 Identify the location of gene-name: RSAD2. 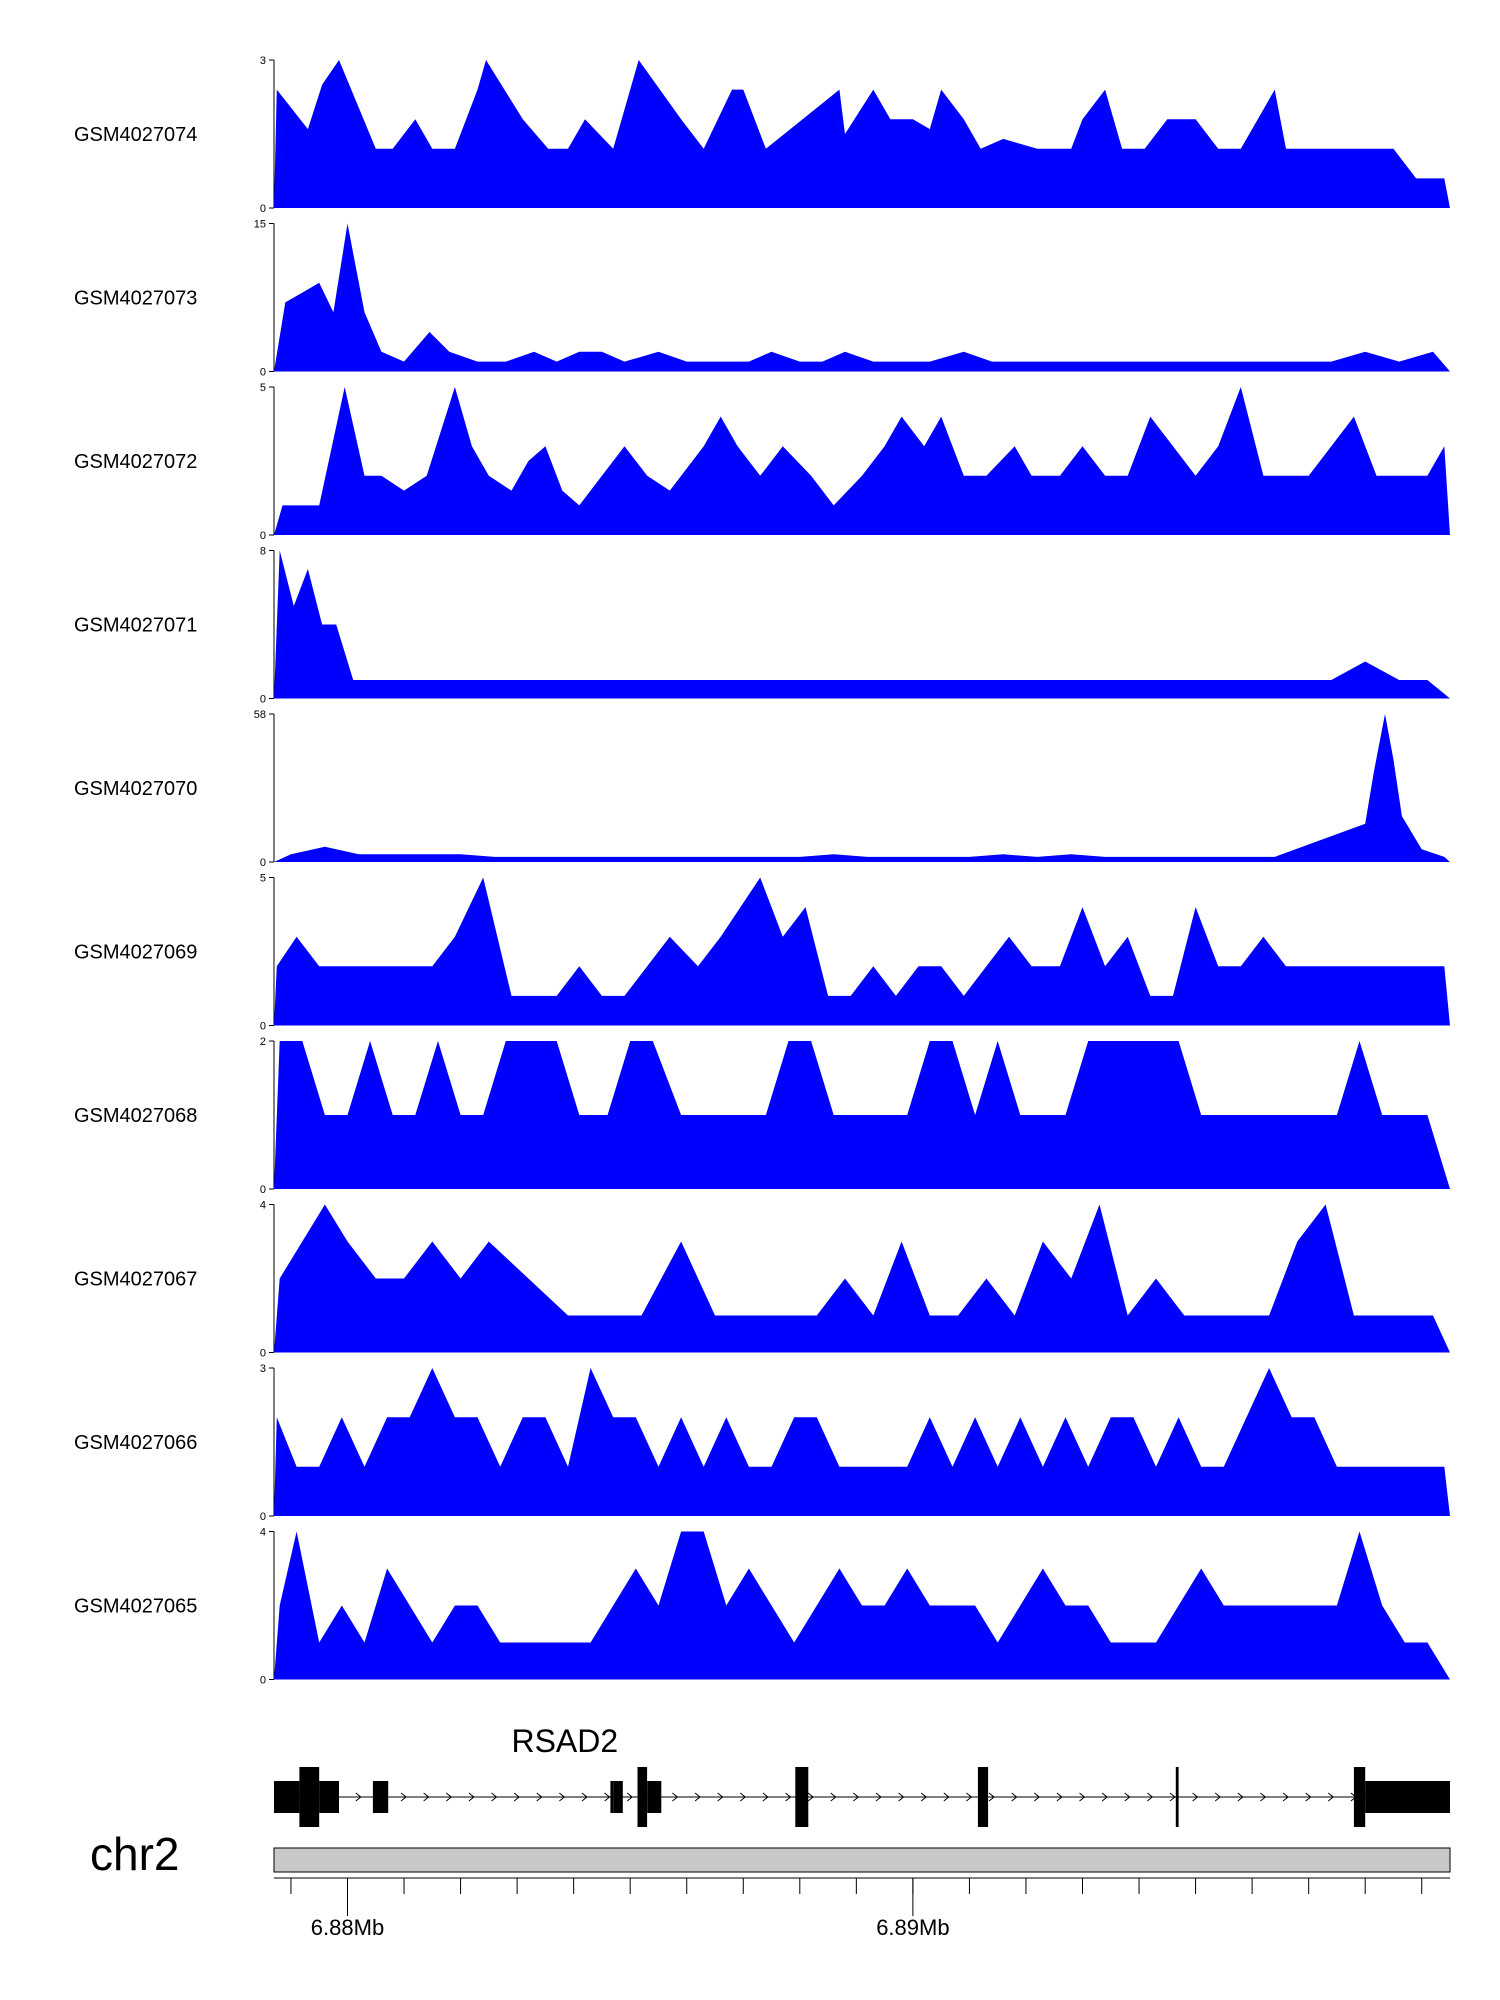
(564, 1741).